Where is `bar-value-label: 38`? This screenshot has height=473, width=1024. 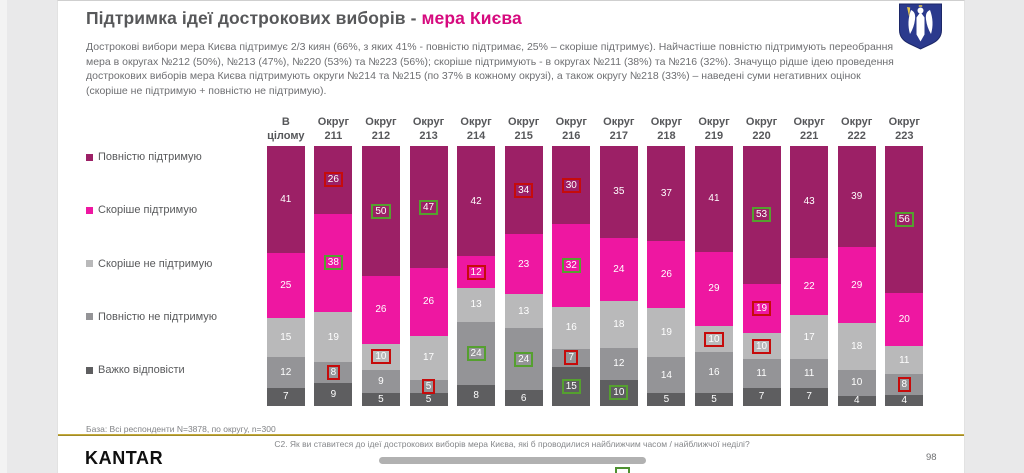 bar-value-label: 38 is located at coordinates (333, 263).